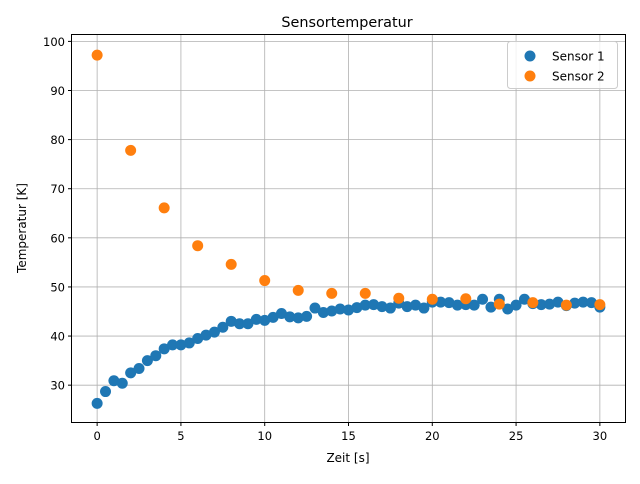 Image resolution: width=640 pixels, height=484 pixels. What do you see at coordinates (578, 77) in the screenshot?
I see `legend-label-sensor-2: Sensor 2` at bounding box center [578, 77].